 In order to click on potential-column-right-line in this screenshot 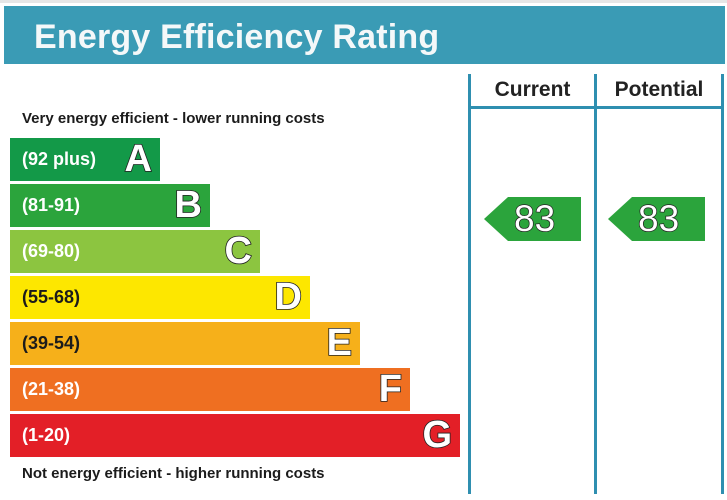, I will do `click(722, 284)`.